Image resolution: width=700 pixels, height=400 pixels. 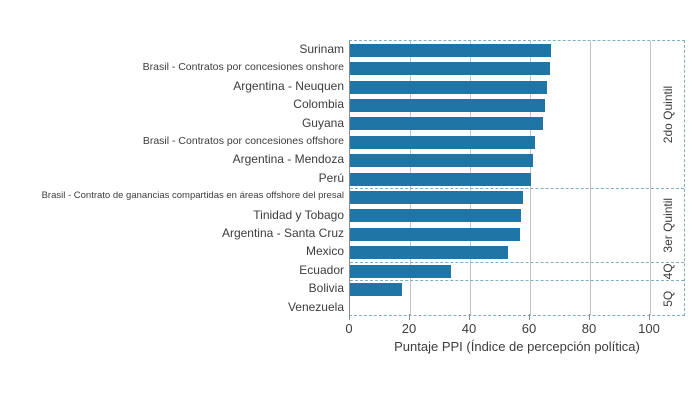 I want to click on category-label: Tinidad y Tobago, so click(x=298, y=214).